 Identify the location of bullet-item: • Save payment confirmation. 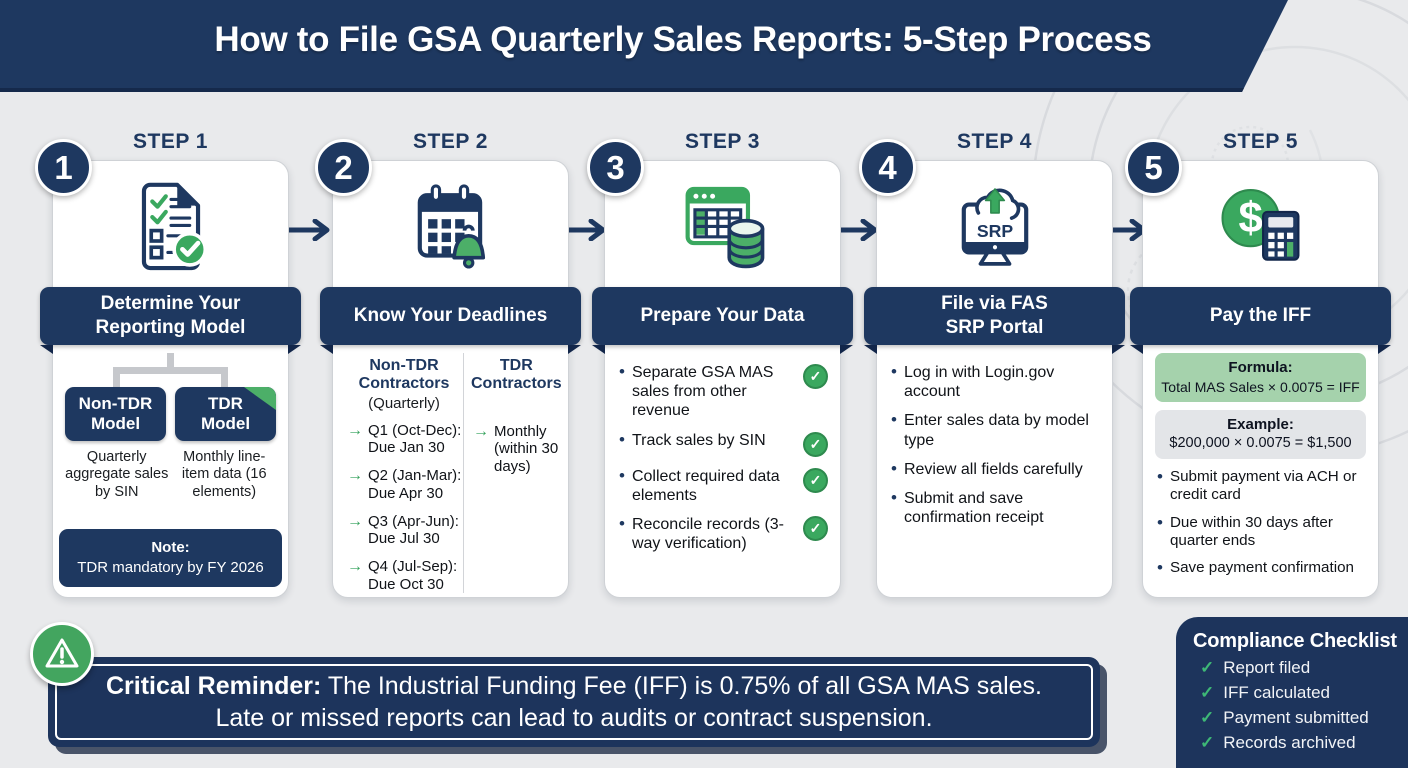
(1255, 567).